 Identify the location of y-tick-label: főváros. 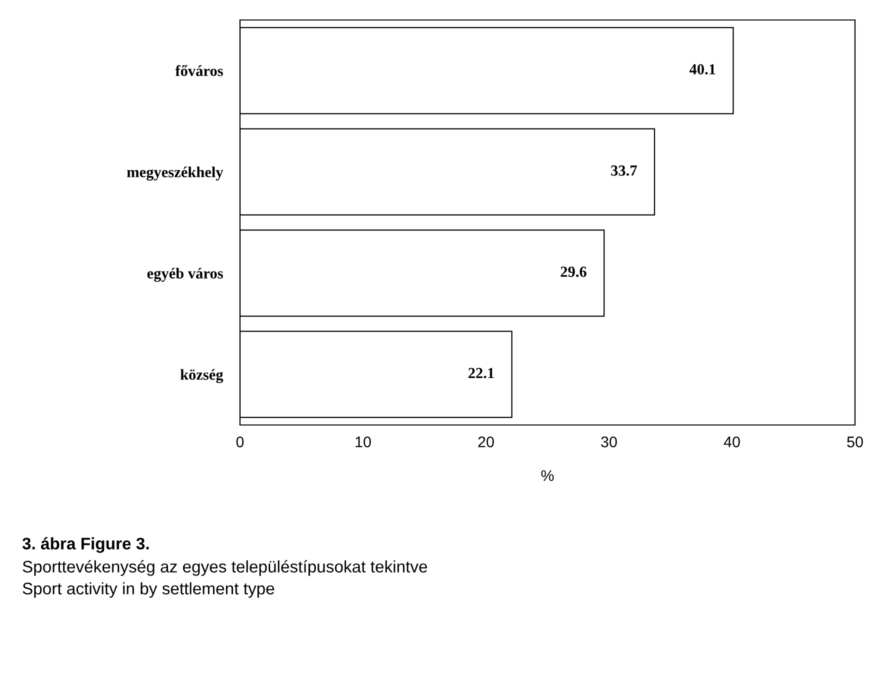
(199, 70).